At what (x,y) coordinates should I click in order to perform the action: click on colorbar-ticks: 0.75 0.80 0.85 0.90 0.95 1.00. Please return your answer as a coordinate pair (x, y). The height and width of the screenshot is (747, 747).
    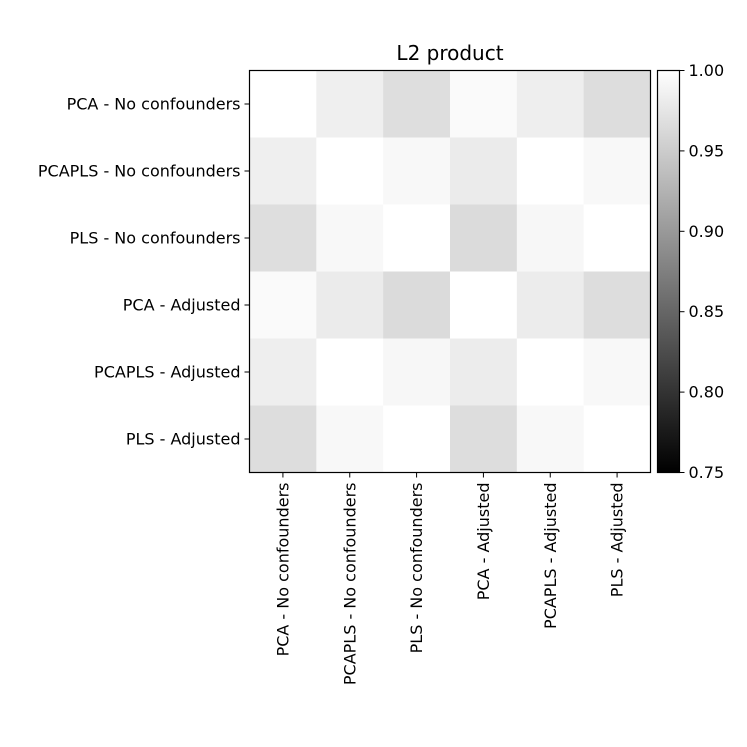
    Looking at the image, I should click on (702, 271).